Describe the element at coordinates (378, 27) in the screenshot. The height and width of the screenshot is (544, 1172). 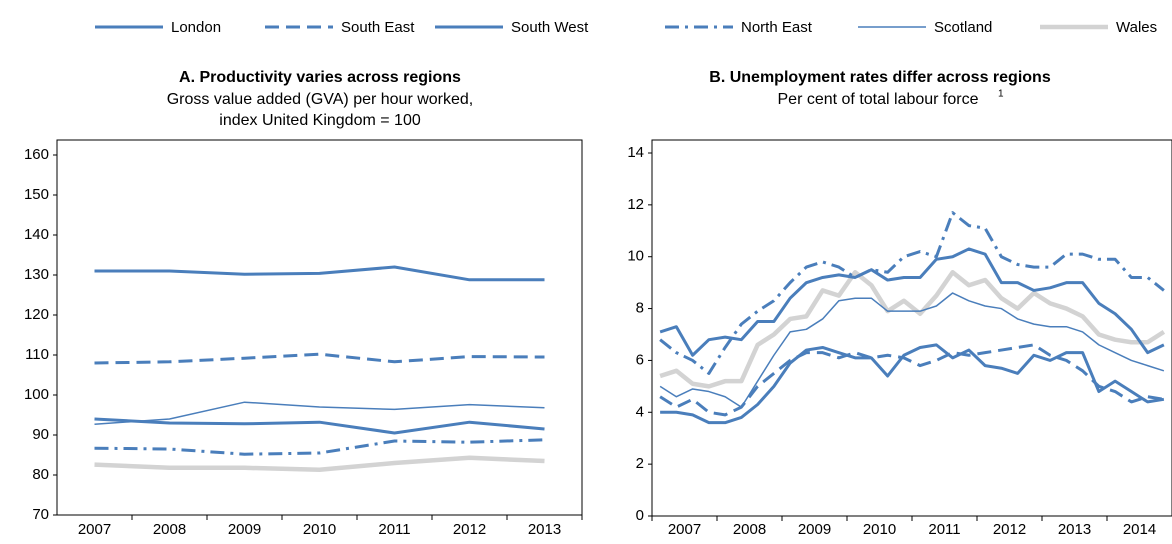
I see `legend-label: South East` at that location.